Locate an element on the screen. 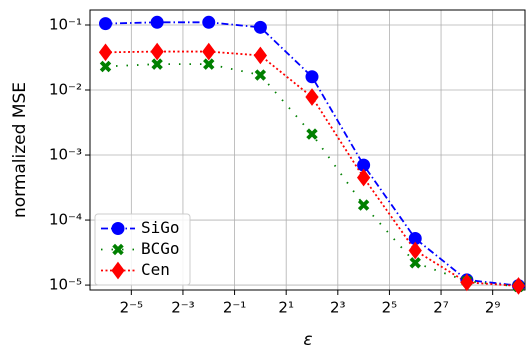  x-tick-label: 2⁹ is located at coordinates (493, 308).